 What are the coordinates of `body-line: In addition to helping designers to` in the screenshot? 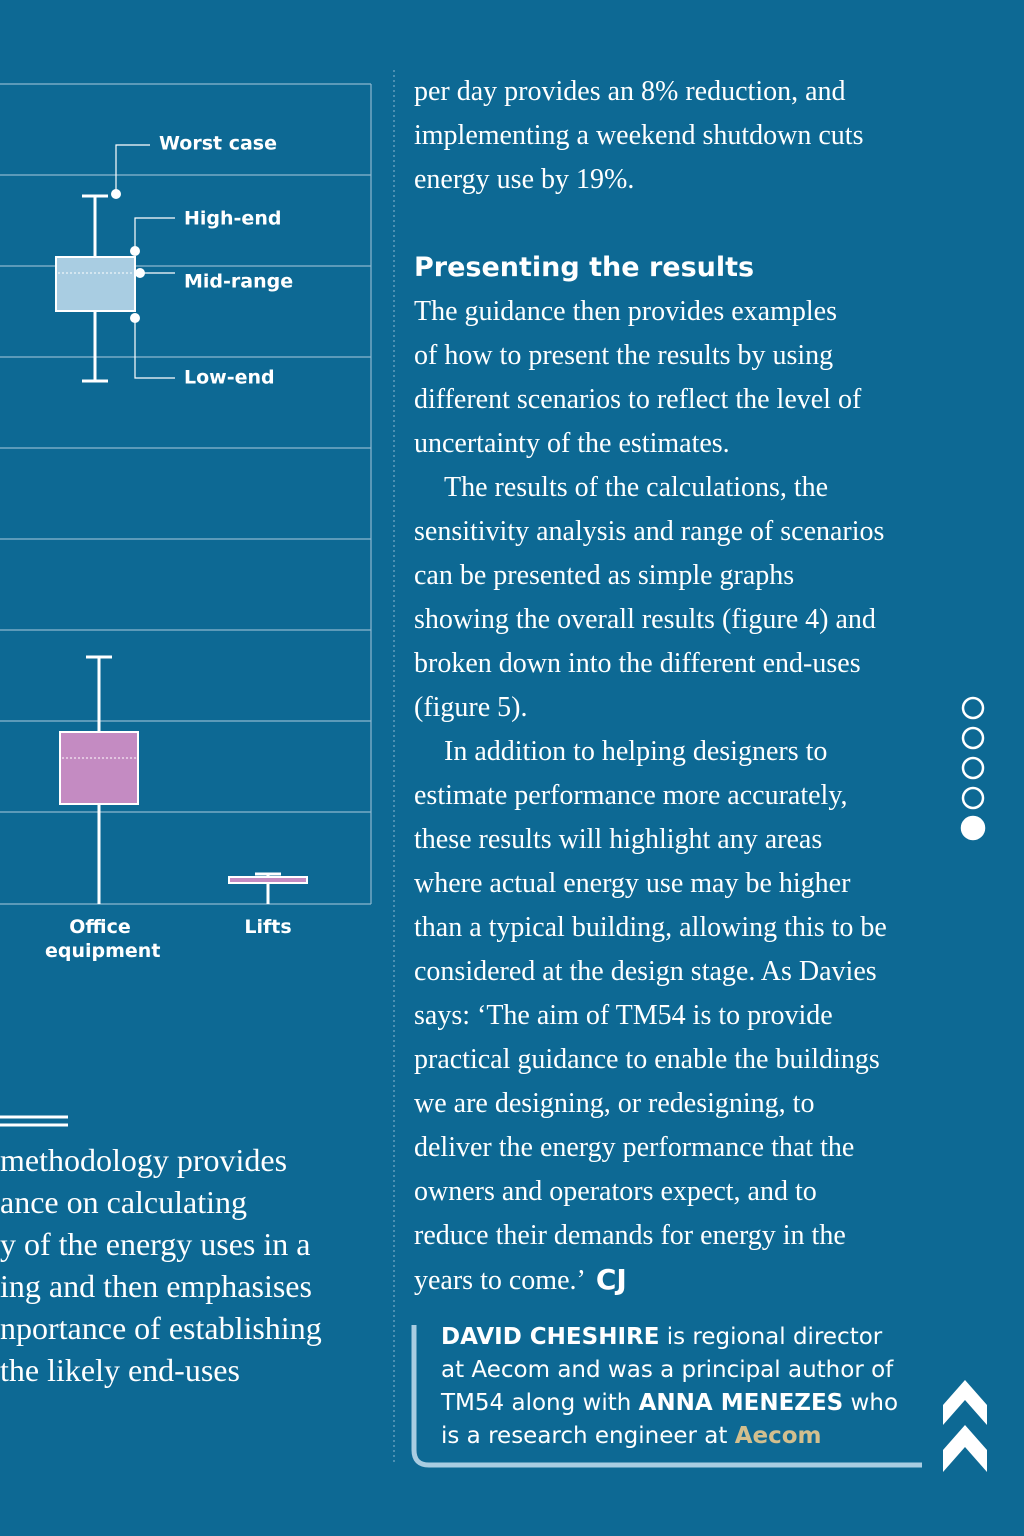 It's located at (636, 751).